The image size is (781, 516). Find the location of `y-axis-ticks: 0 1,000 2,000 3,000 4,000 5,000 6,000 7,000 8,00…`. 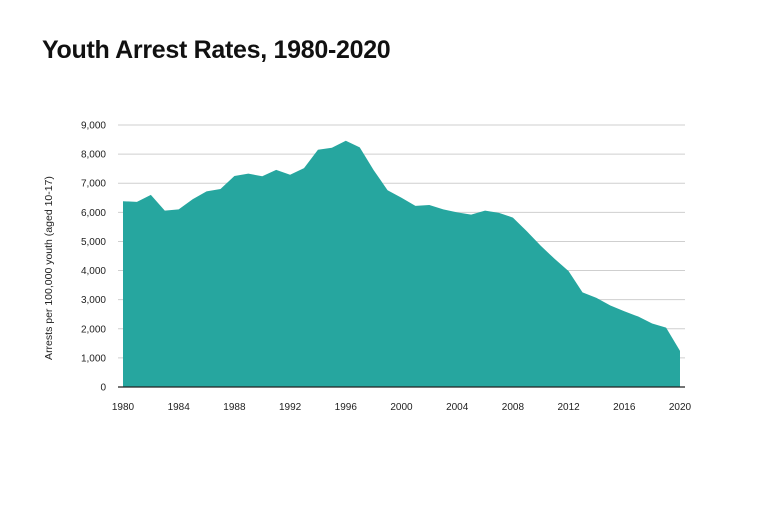

y-axis-ticks: 0 1,000 2,000 3,000 4,000 5,000 6,000 7,000 8,00… is located at coordinates (93, 257).